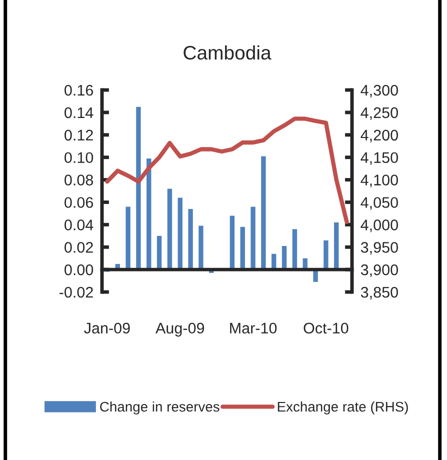 This screenshot has width=447, height=460. What do you see at coordinates (180, 329) in the screenshot?
I see `x-tick-label: Aug-09` at bounding box center [180, 329].